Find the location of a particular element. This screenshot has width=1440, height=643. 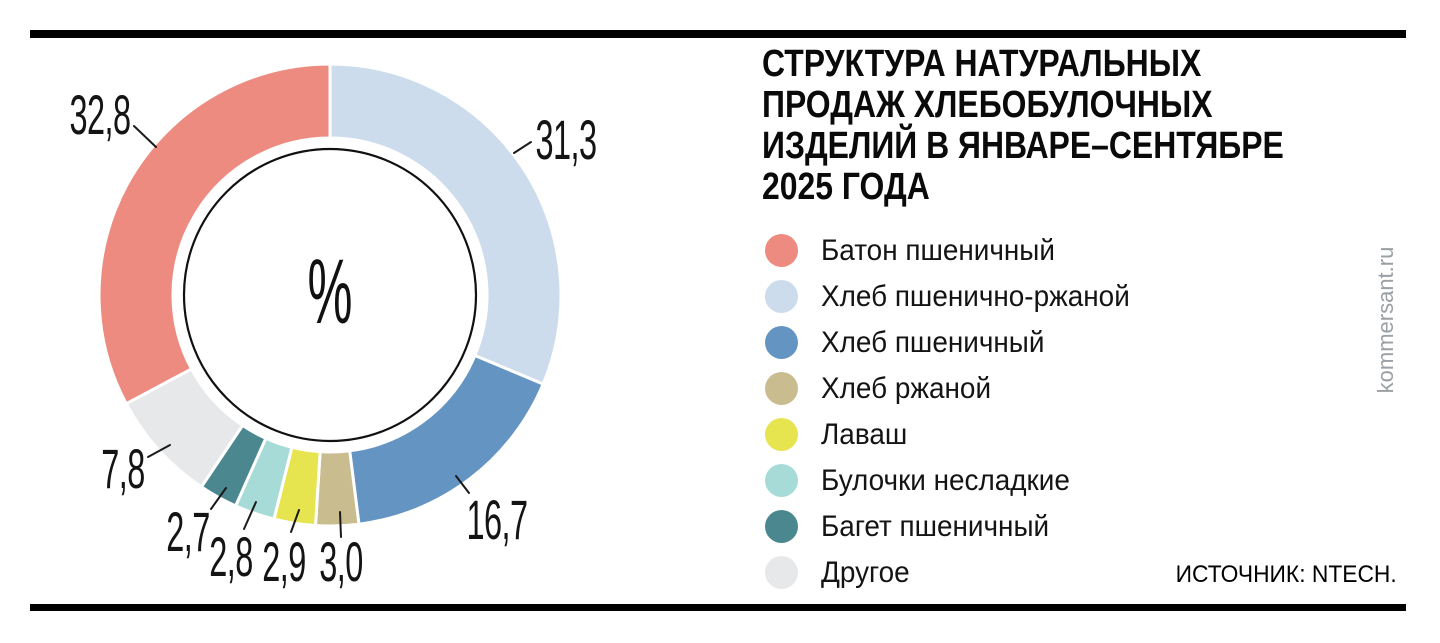

slice-value-label: 2,7 is located at coordinates (188, 531).